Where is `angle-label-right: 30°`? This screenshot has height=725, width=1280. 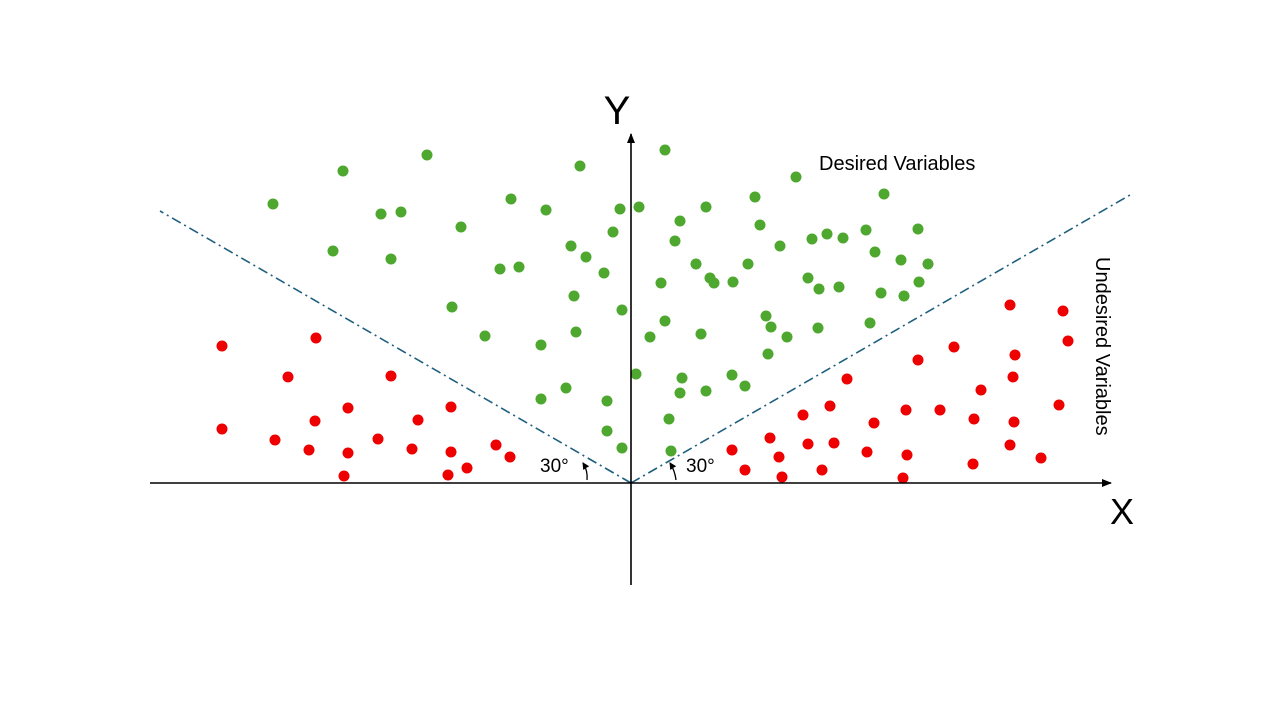 angle-label-right: 30° is located at coordinates (700, 466).